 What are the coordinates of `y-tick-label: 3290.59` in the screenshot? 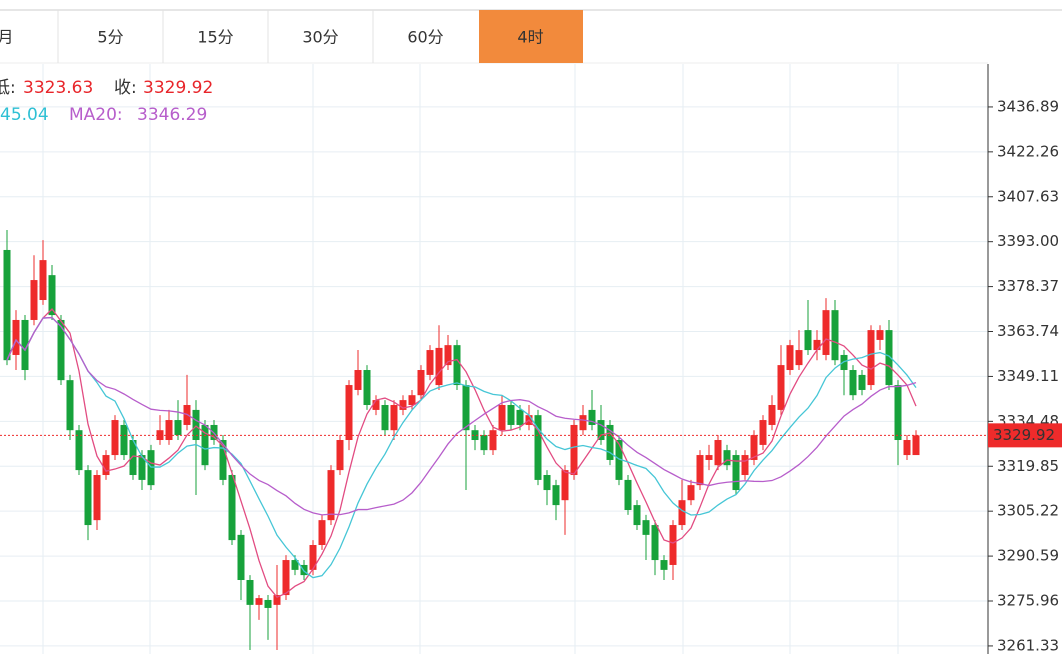 It's located at (1028, 556).